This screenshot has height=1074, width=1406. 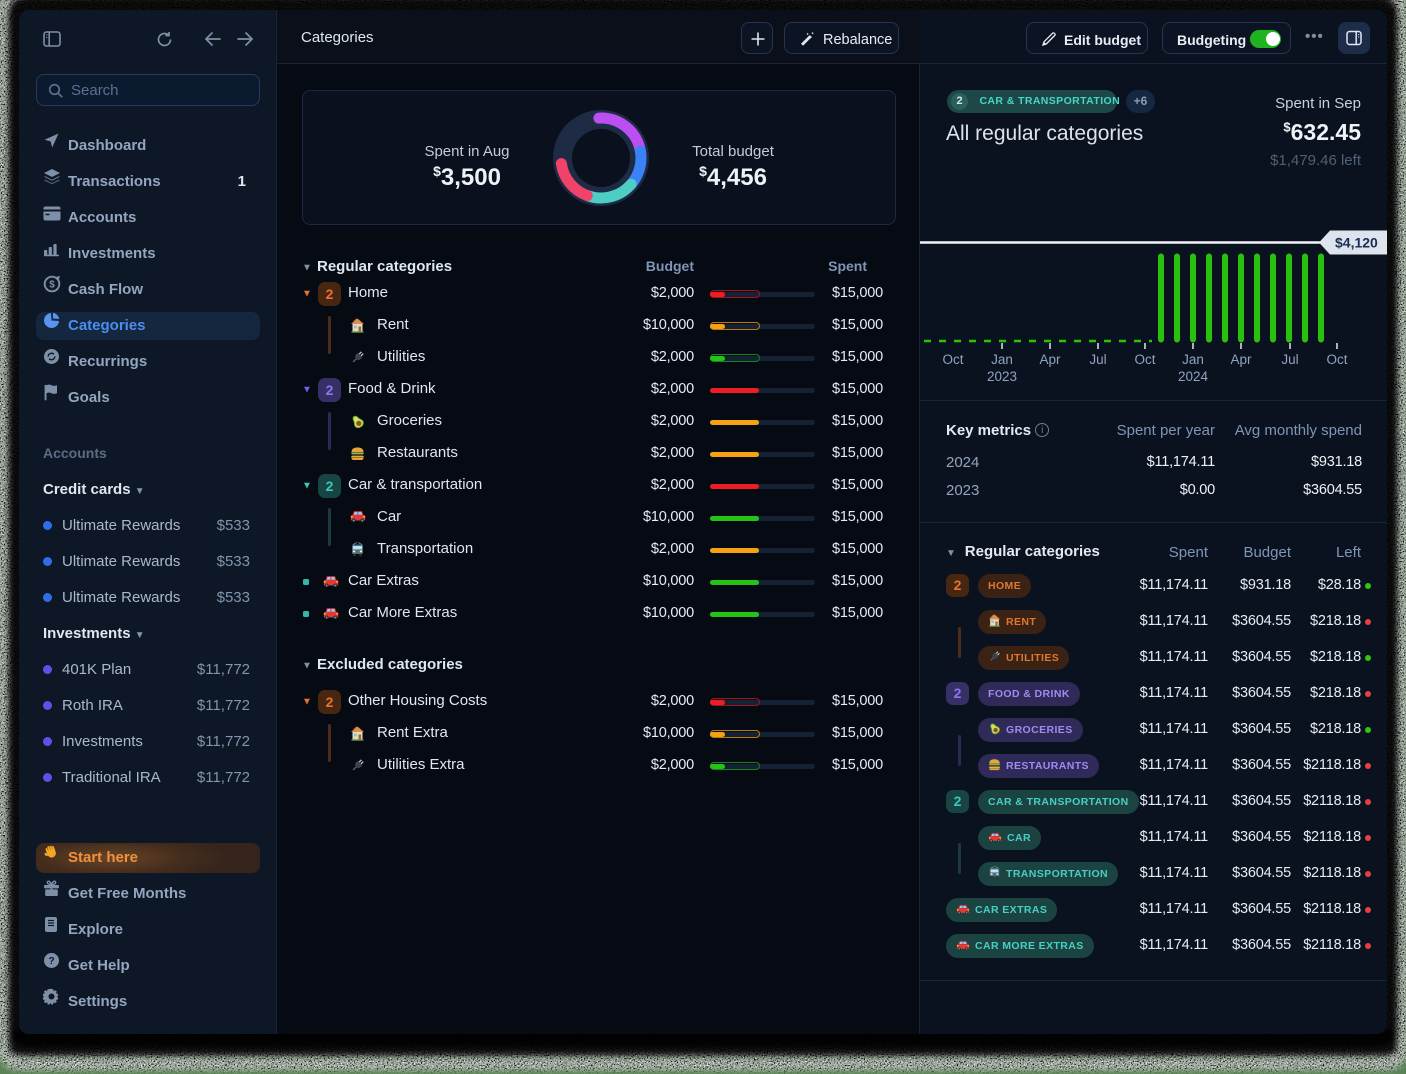 What do you see at coordinates (1356, 243) in the screenshot?
I see `svg-text: $4,120` at bounding box center [1356, 243].